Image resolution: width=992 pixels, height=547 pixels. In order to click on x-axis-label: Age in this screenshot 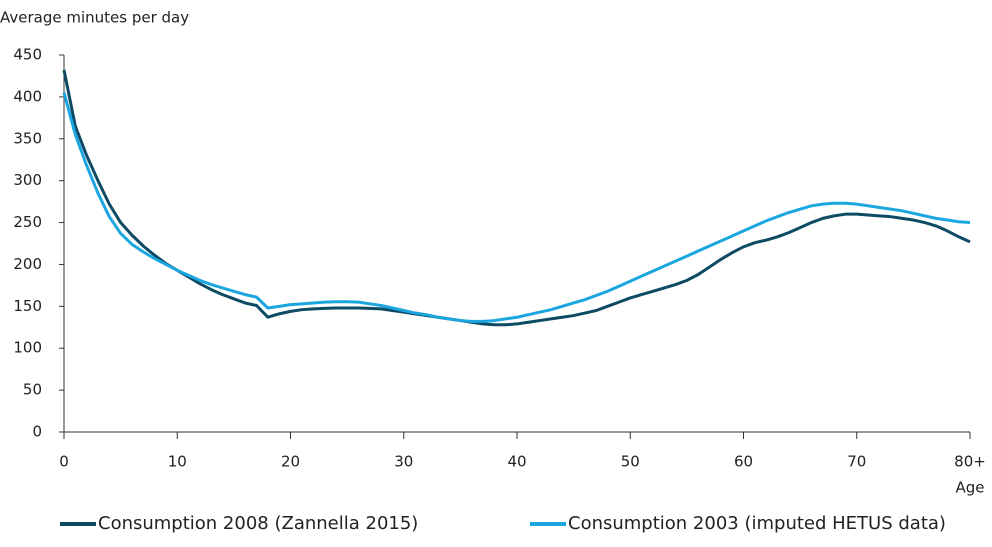, I will do `click(969, 488)`.